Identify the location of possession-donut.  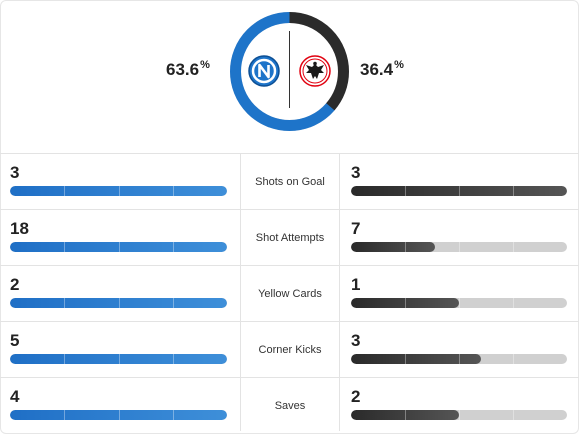
(289, 71).